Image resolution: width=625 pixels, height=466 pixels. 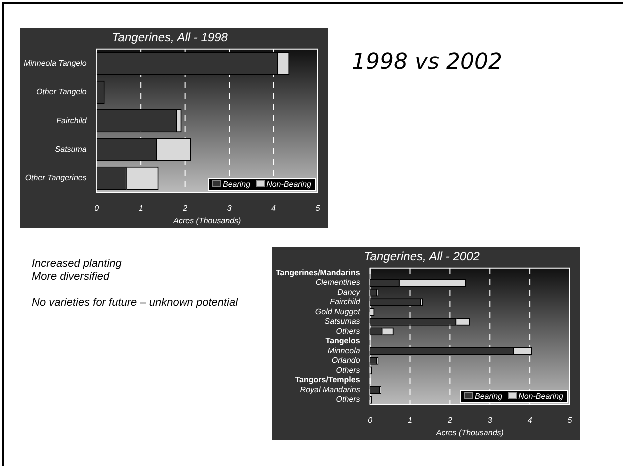 What do you see at coordinates (170, 37) in the screenshot?
I see `chart-title: Tangerines, All - 1998` at bounding box center [170, 37].